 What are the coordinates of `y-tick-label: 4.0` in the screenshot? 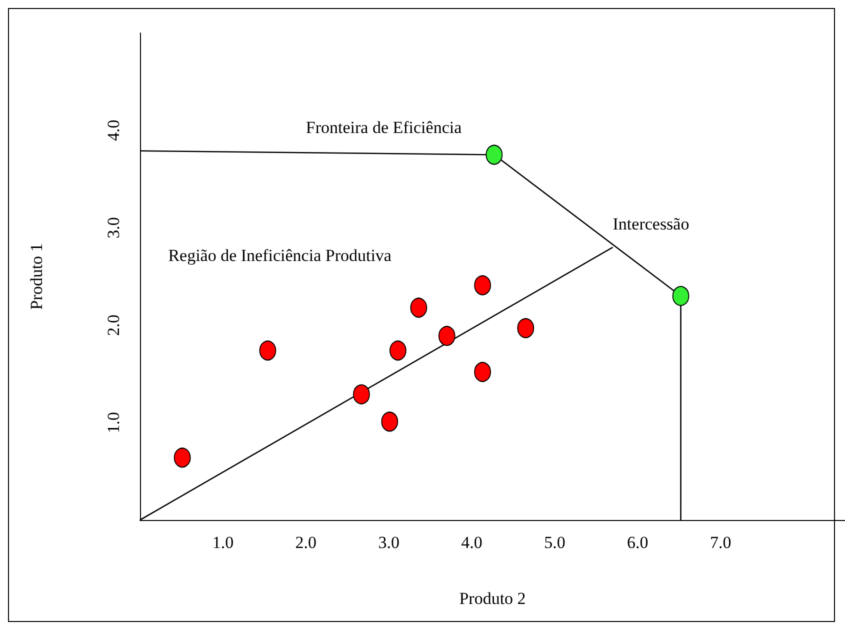 It's located at (113, 131).